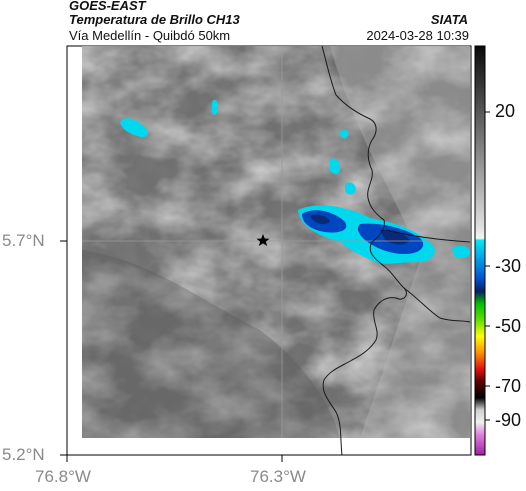  What do you see at coordinates (508, 420) in the screenshot?
I see `colorbar-label: -90` at bounding box center [508, 420].